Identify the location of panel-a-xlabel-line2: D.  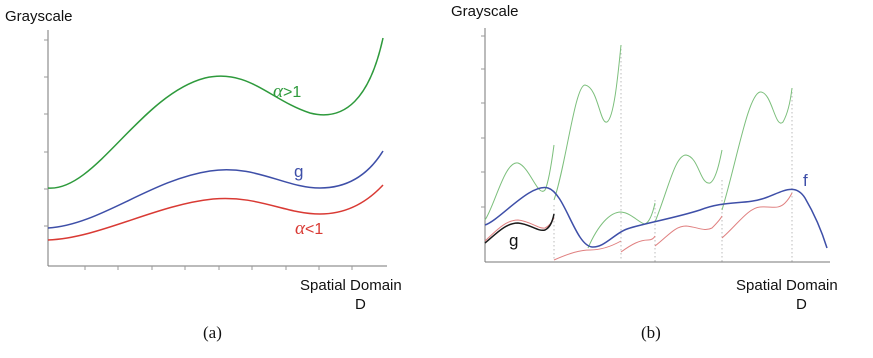
(360, 304).